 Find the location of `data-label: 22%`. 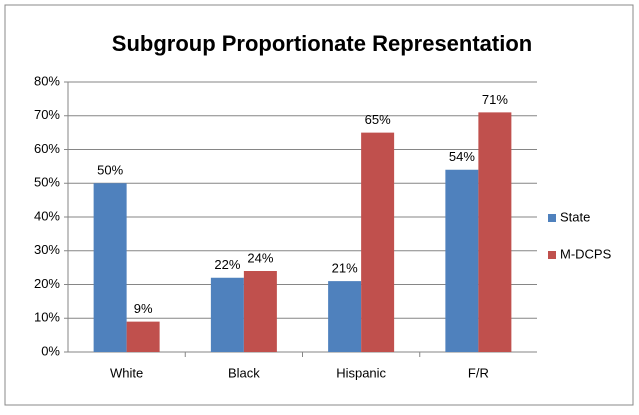

data-label: 22% is located at coordinates (227, 264).